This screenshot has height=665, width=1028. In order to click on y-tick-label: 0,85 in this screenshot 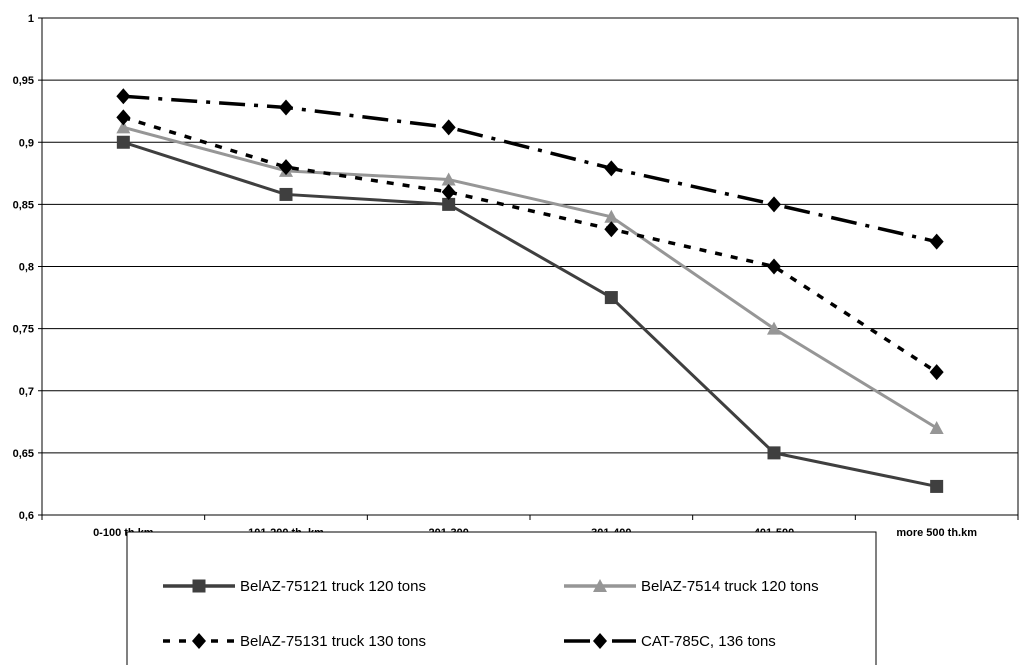, I will do `click(23, 205)`.